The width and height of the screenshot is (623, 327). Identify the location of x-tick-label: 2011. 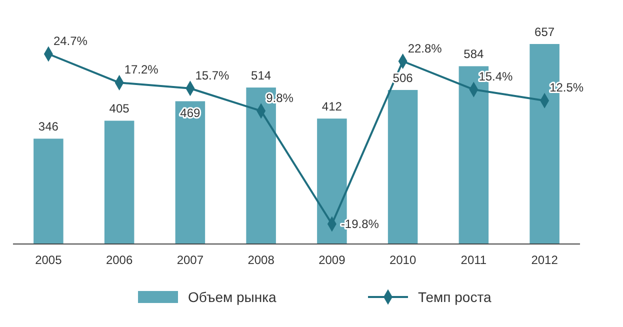
(473, 260).